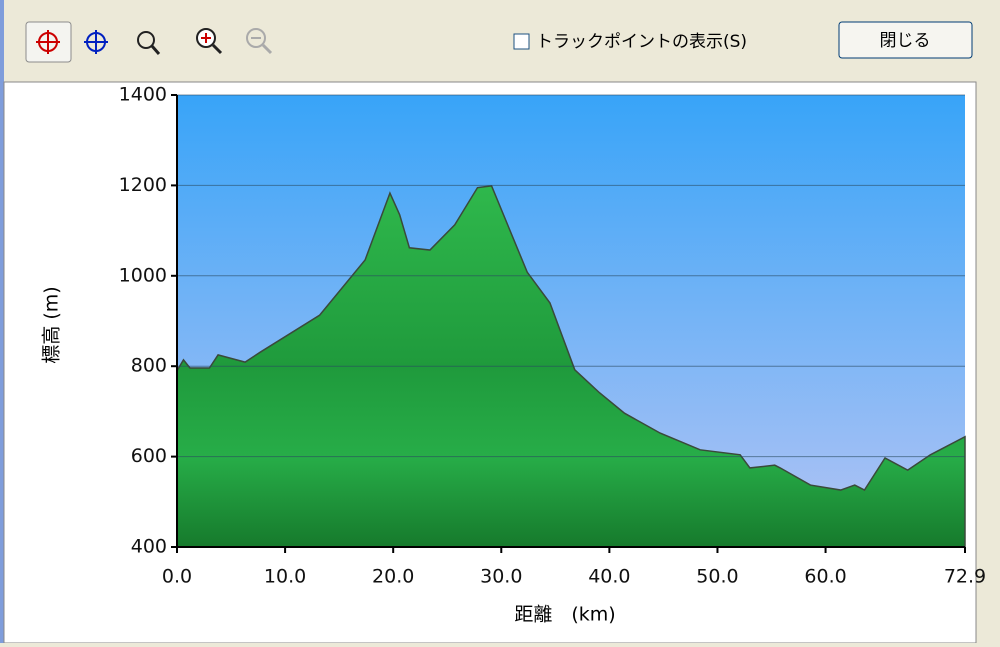  Describe the element at coordinates (285, 577) in the screenshot. I see `x-tick-label: 10.0` at that location.